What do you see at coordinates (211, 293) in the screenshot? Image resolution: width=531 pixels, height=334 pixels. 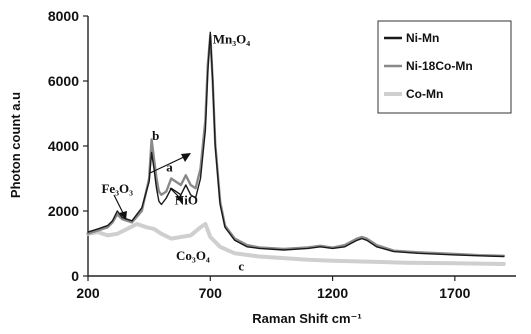 I see `x-tick-label: 700` at bounding box center [211, 293].